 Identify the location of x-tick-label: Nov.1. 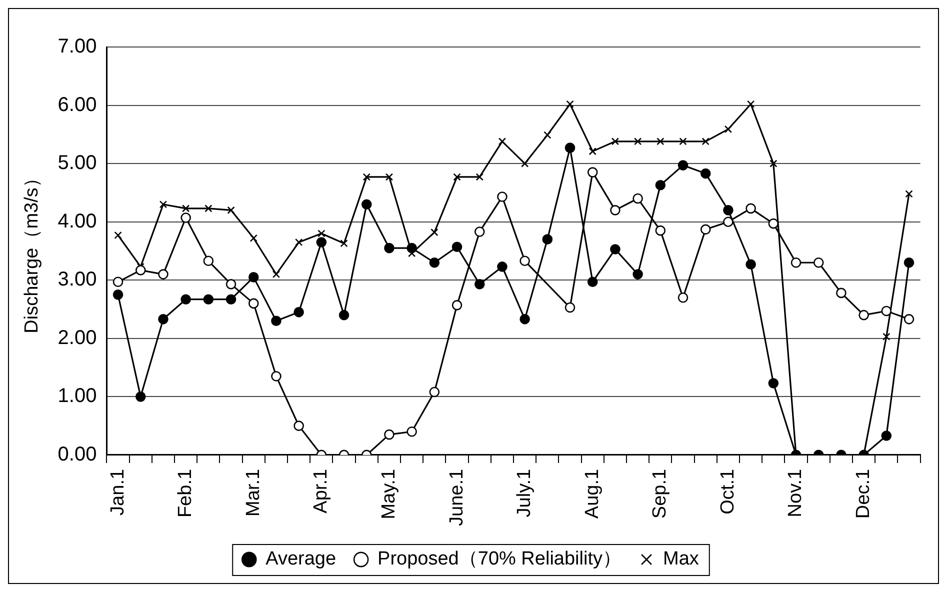
(795, 493).